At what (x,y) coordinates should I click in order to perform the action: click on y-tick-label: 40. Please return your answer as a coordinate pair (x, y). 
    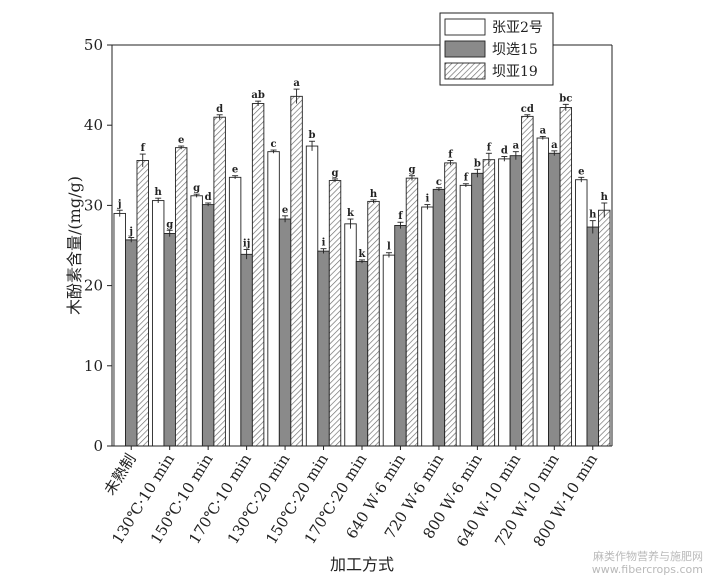
    Looking at the image, I should click on (93, 125).